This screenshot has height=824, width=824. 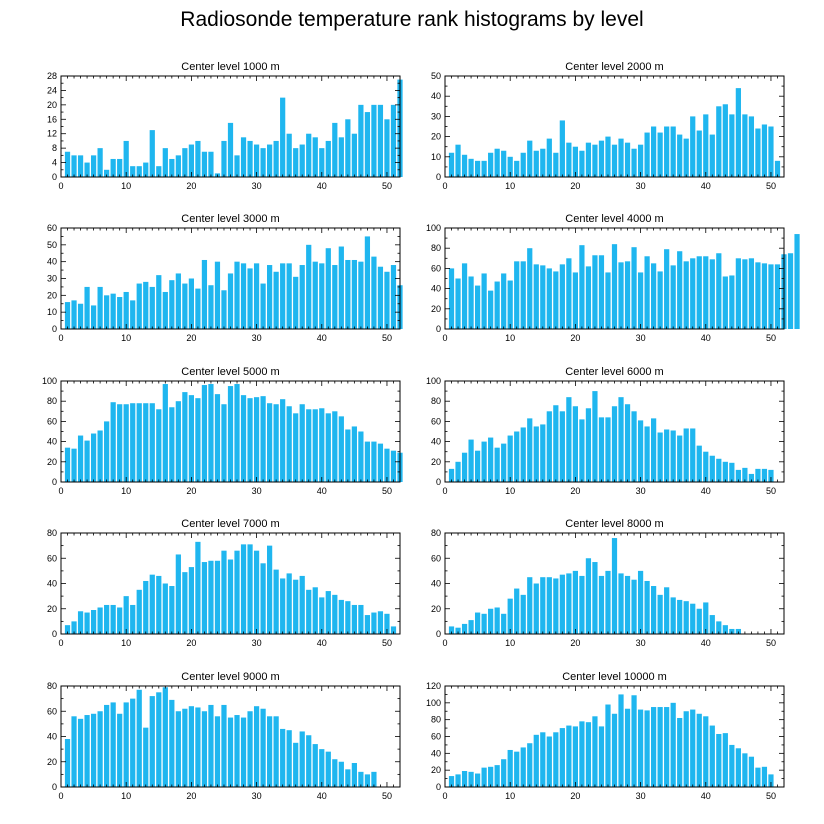 What do you see at coordinates (614, 524) in the screenshot?
I see `panel-title: Center level 8000 m` at bounding box center [614, 524].